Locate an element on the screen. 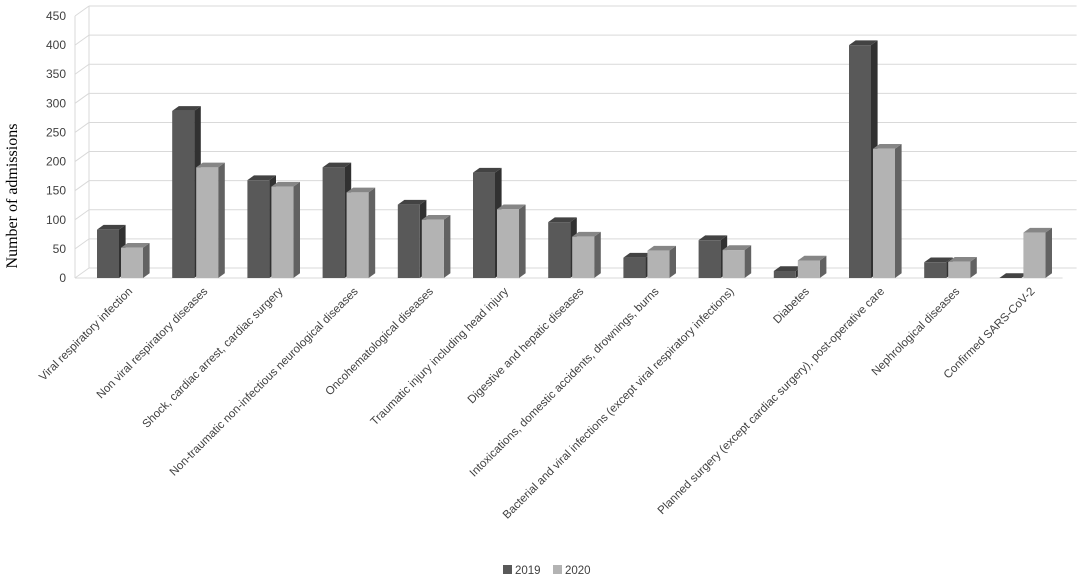 The width and height of the screenshot is (1084, 584). y-tick-label: 300 is located at coordinates (56, 103).